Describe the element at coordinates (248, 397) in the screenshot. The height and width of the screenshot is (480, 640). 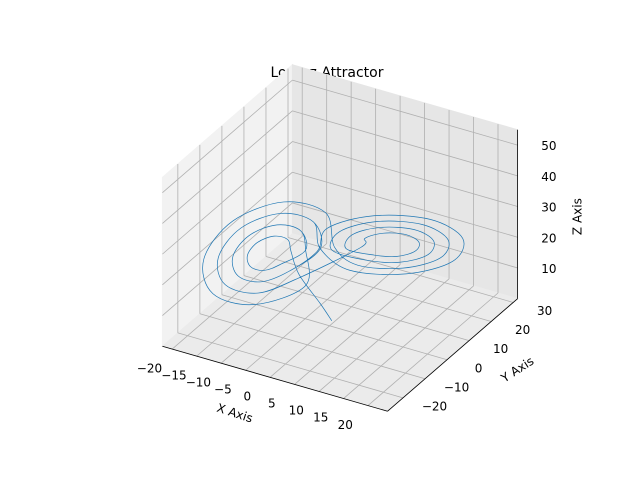
I see `x-tick-label: 0` at that location.